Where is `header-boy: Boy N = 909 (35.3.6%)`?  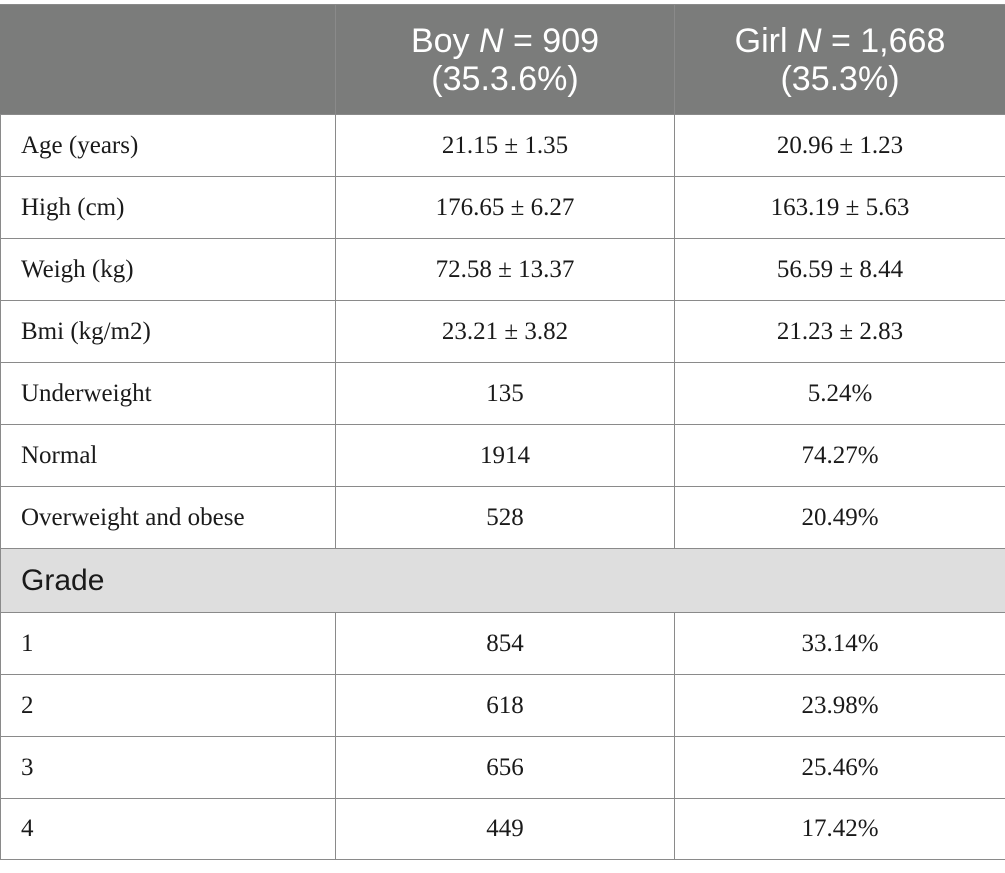
header-boy: Boy N = 909 (35.3.6%) is located at coordinates (505, 59).